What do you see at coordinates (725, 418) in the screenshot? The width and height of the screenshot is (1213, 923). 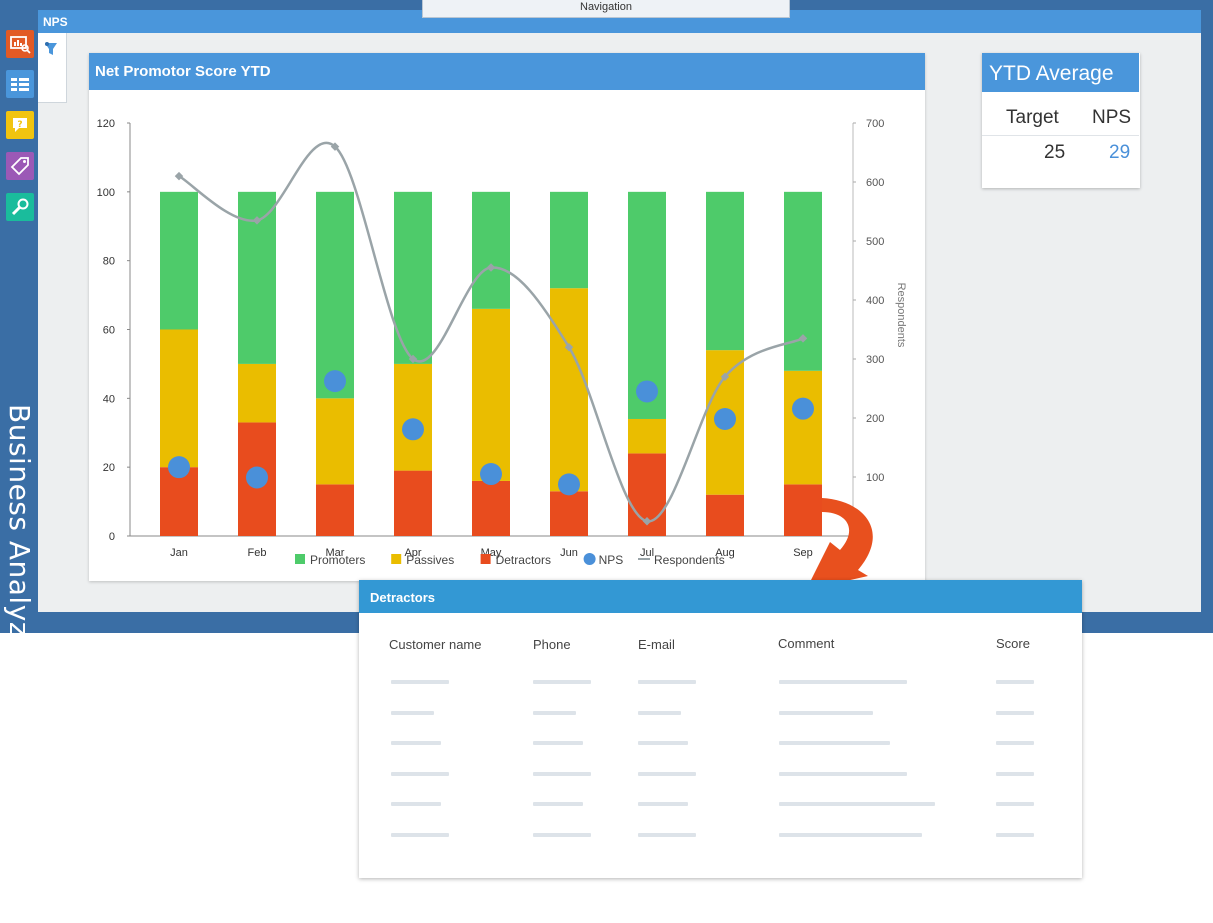 I see `nps-point-aug` at bounding box center [725, 418].